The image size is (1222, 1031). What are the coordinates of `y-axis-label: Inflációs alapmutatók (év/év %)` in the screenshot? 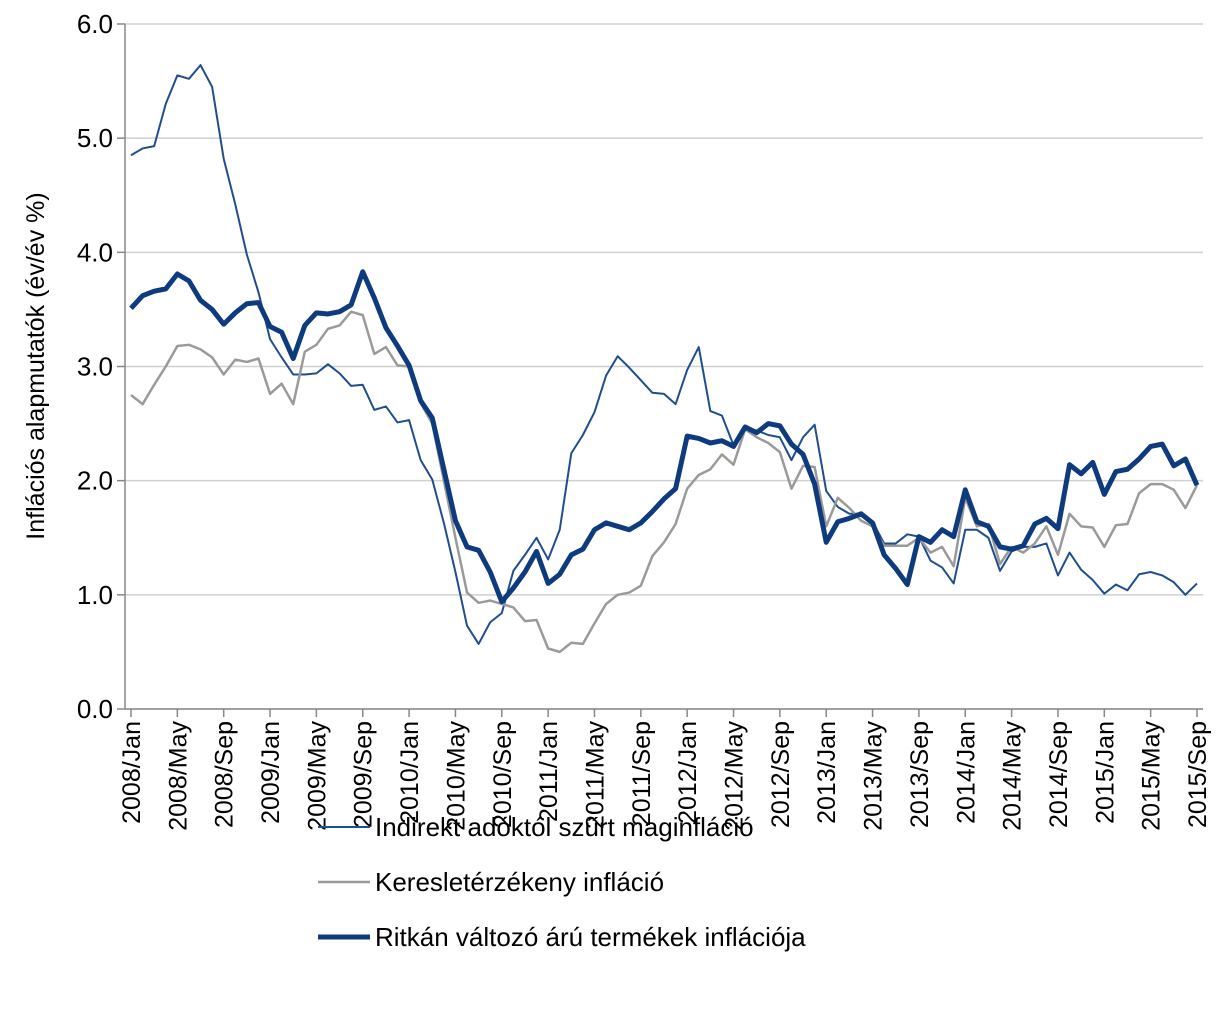 It's located at (36, 365).